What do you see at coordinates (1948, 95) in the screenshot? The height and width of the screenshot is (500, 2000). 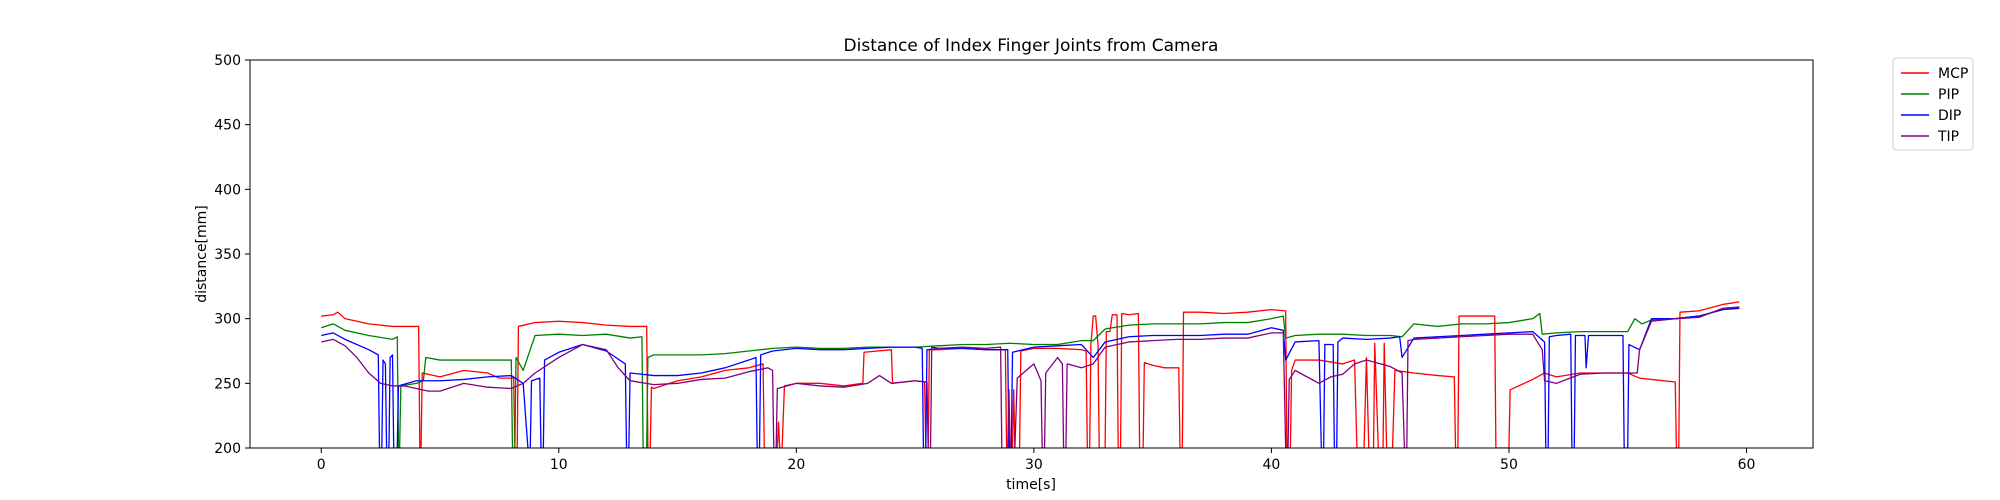 I see `legend-label: PIP` at bounding box center [1948, 95].